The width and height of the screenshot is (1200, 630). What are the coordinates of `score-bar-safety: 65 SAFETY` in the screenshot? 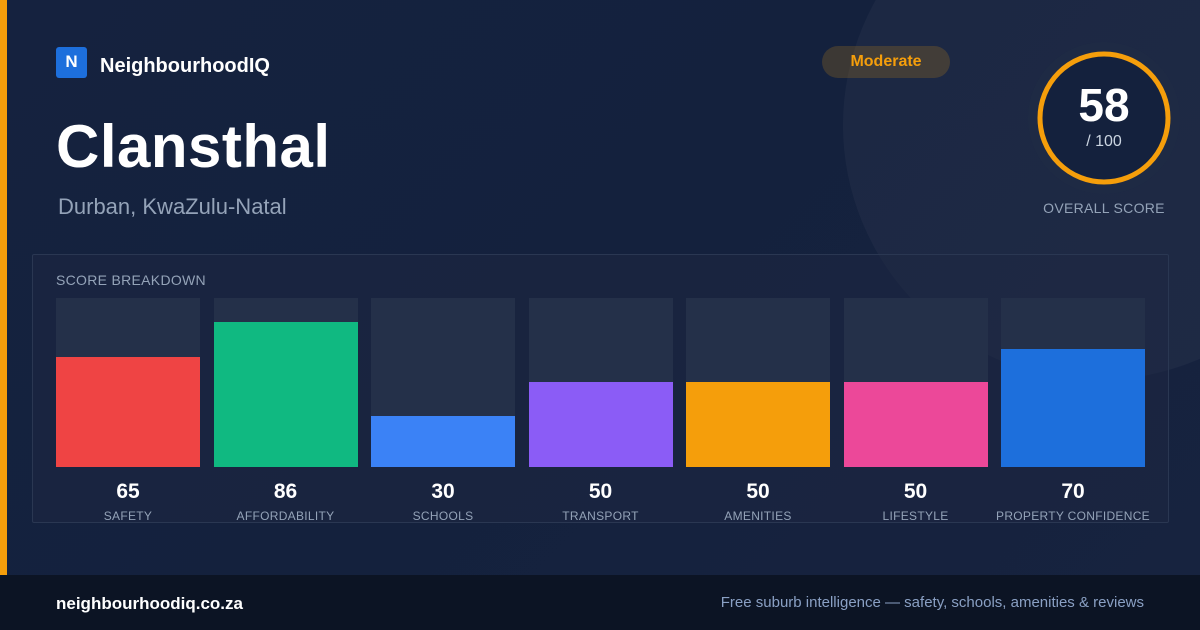 It's located at (128, 411).